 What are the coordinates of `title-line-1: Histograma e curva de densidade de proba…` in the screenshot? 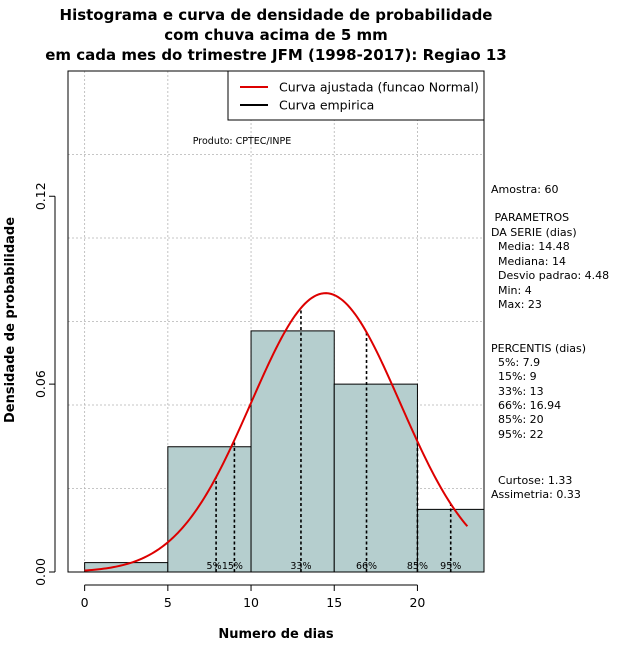 It's located at (276, 15).